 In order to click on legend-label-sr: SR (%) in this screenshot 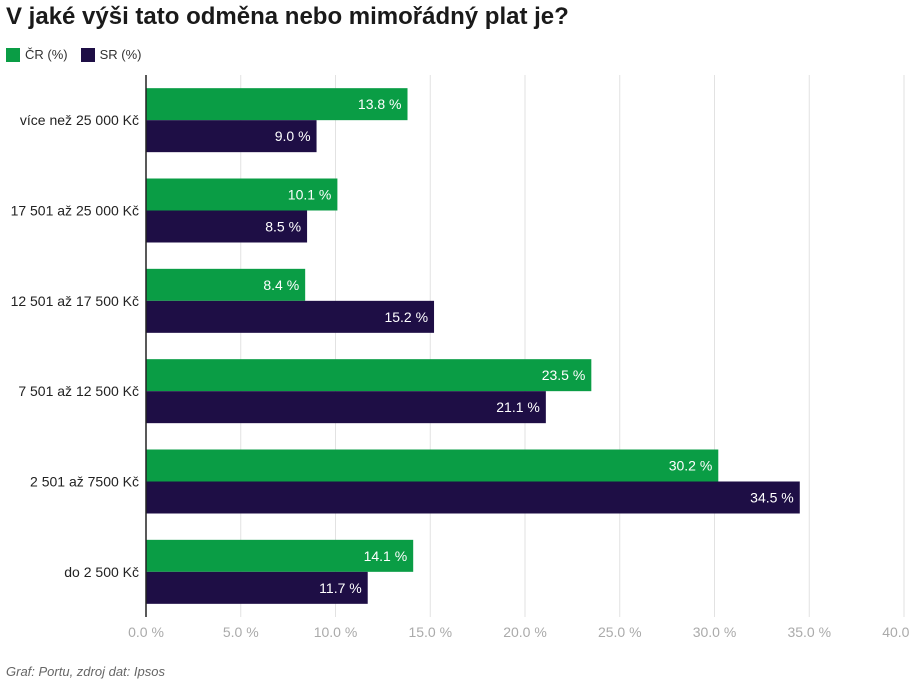, I will do `click(120, 54)`.